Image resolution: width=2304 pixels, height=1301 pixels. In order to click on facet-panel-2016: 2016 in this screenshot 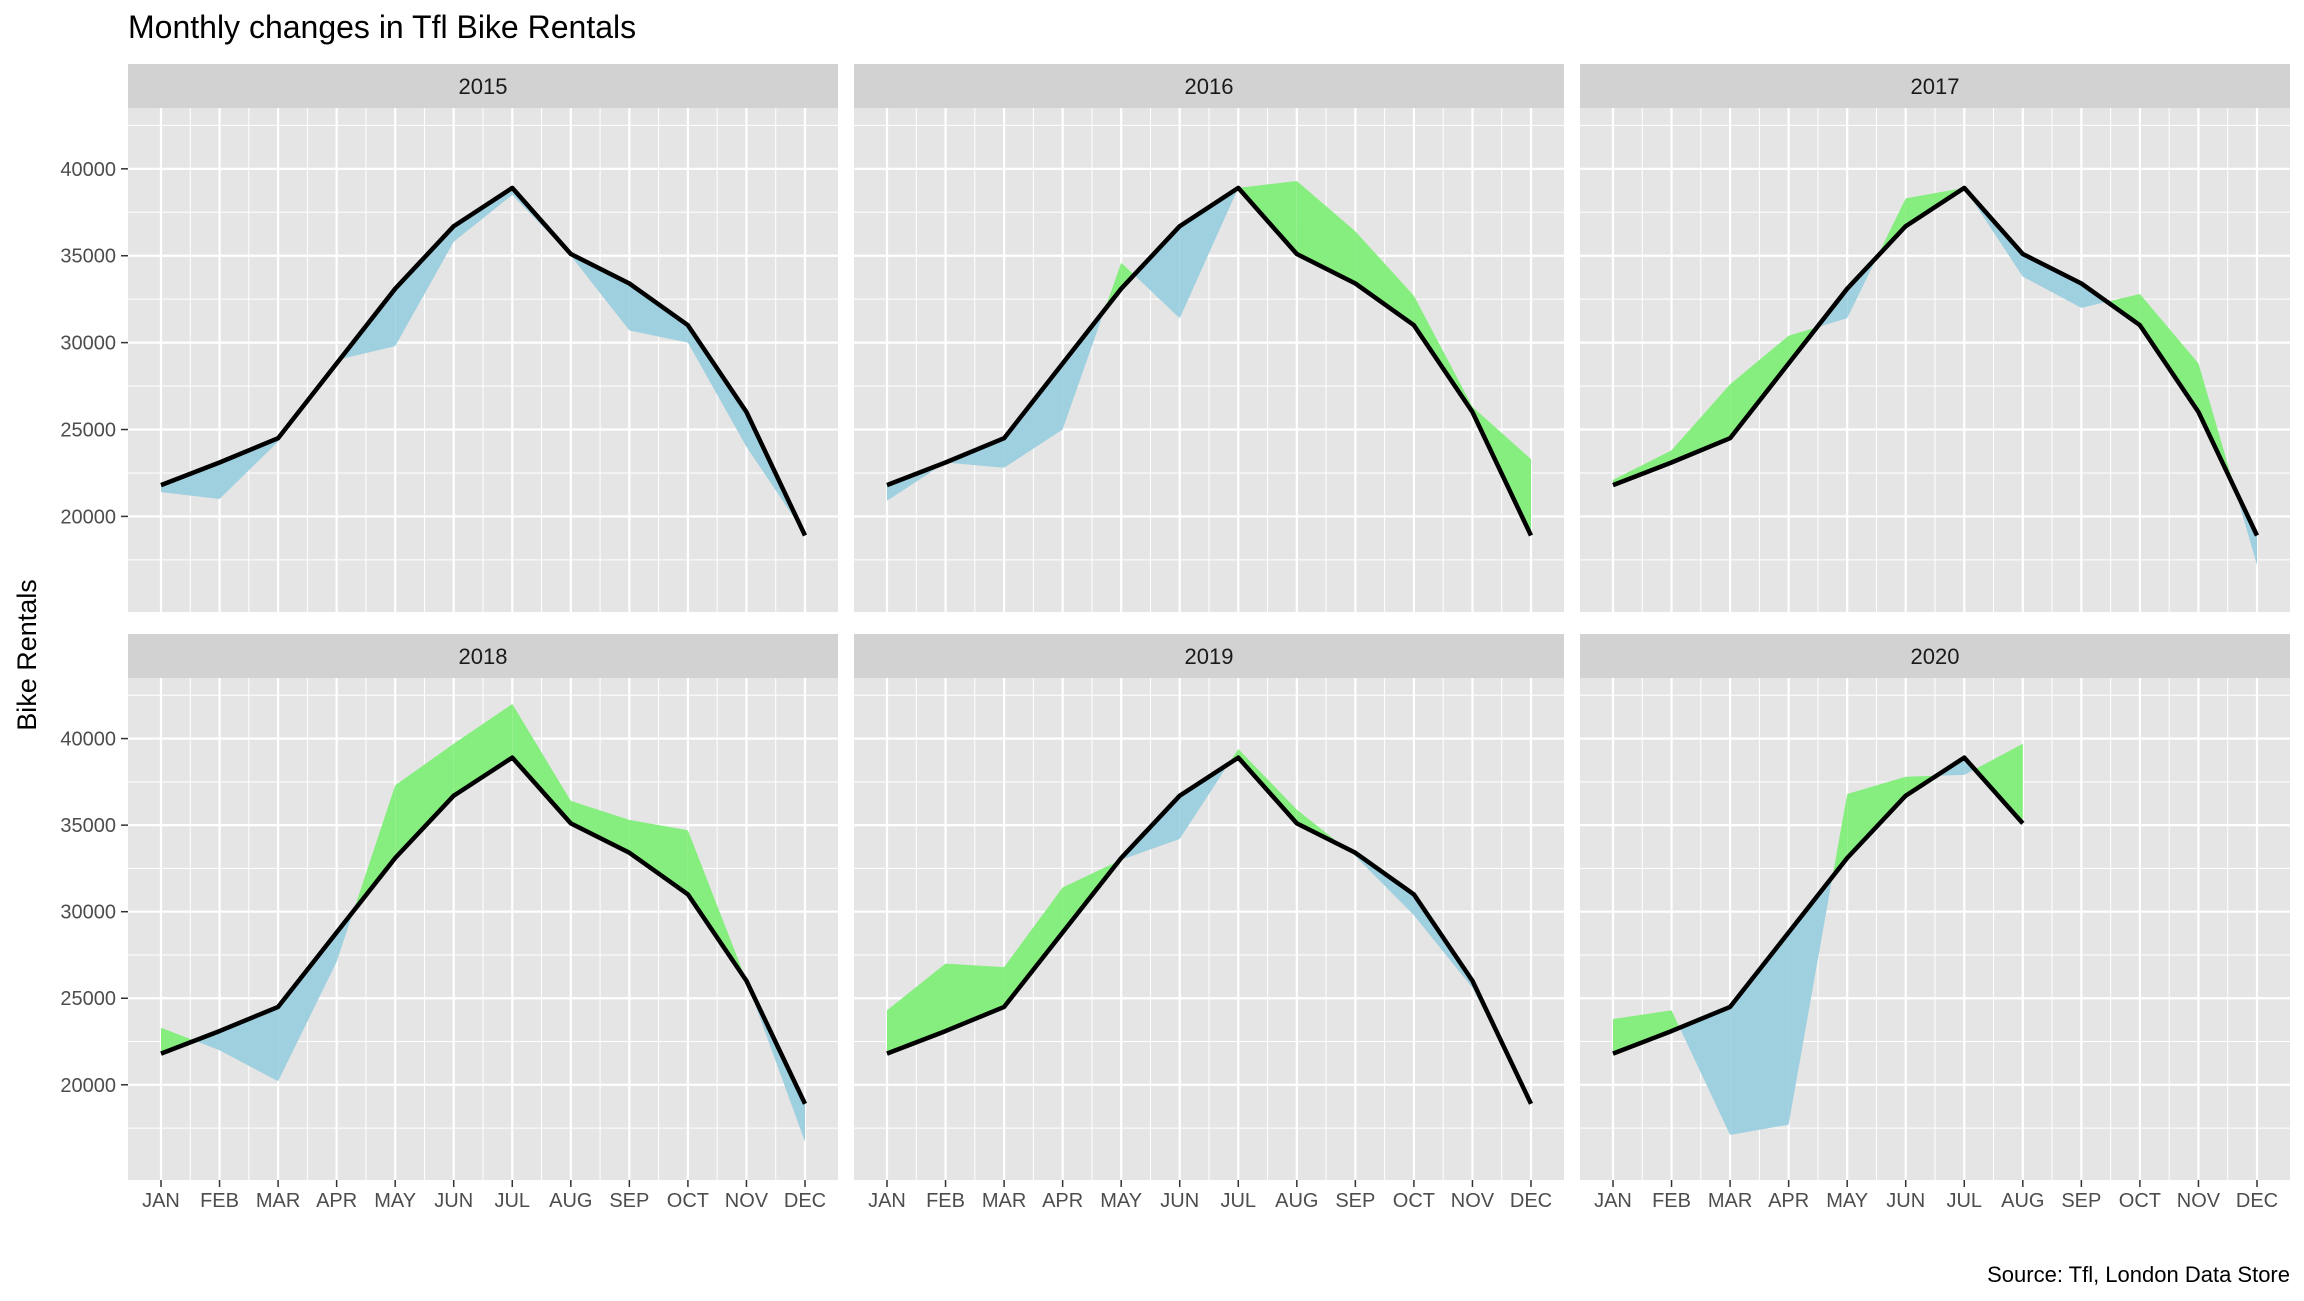, I will do `click(1209, 338)`.